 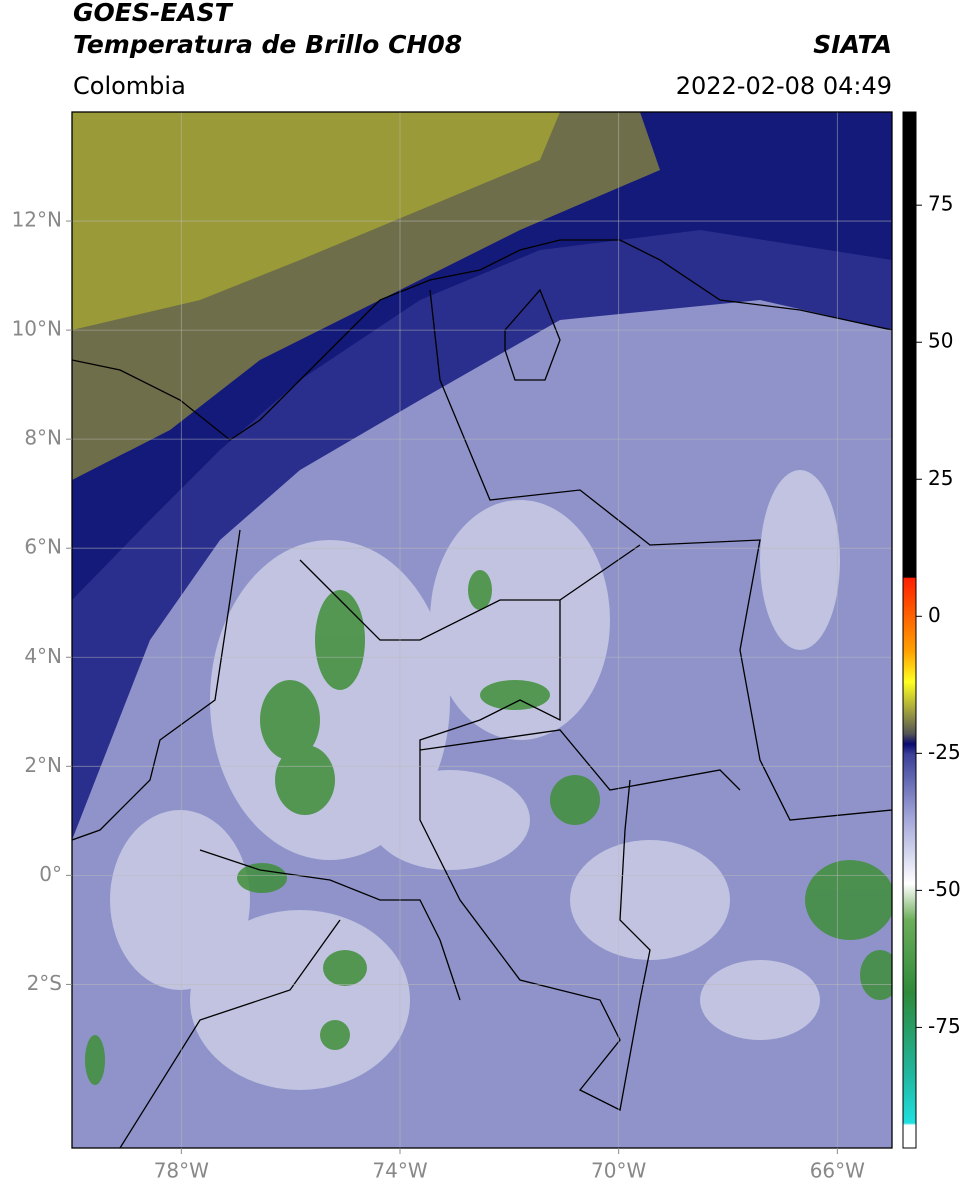 What do you see at coordinates (37, 220) in the screenshot?
I see `y-tick-label: 12°N` at bounding box center [37, 220].